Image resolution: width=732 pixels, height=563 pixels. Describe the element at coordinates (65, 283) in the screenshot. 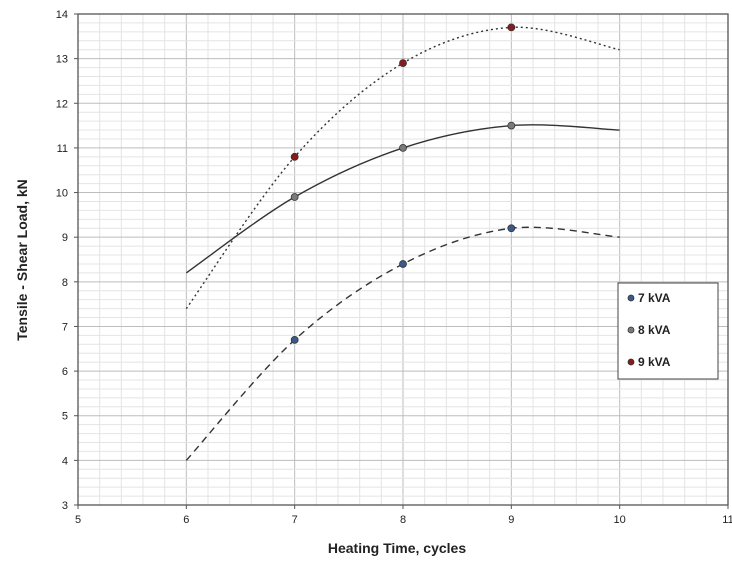

I see `y-tick-label: 8` at that location.